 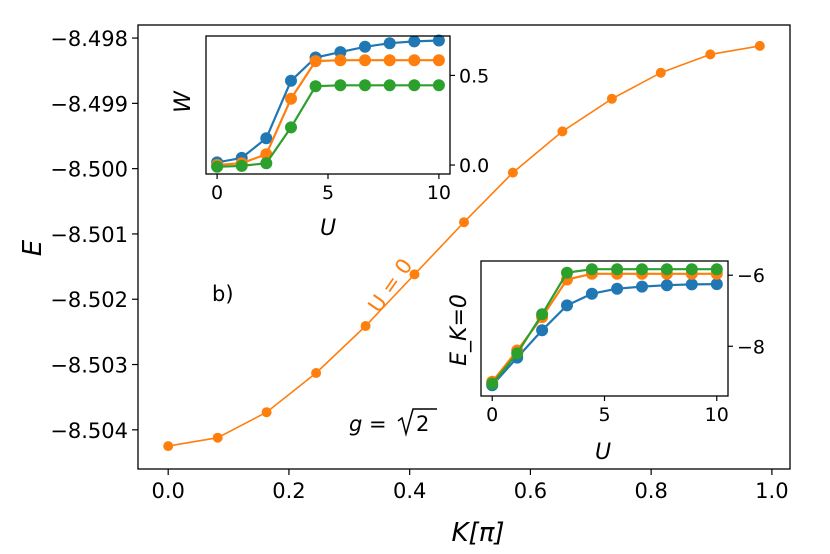 What do you see at coordinates (492, 415) in the screenshot?
I see `inset-bottom-xtick-label: 0` at bounding box center [492, 415].